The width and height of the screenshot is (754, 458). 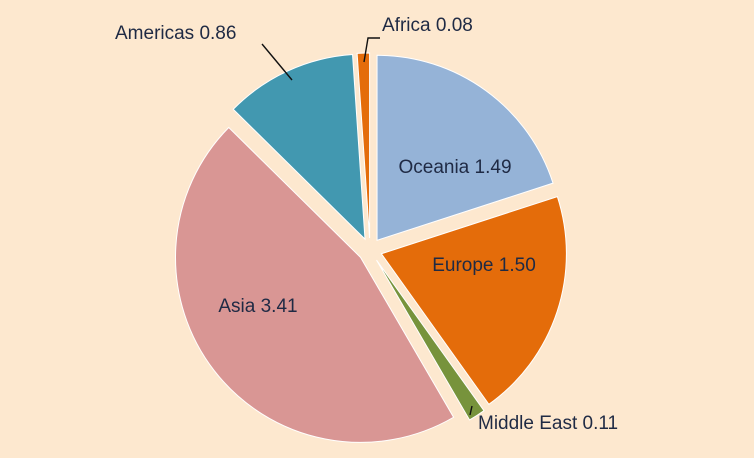 What do you see at coordinates (427, 25) in the screenshot?
I see `slice-label-africa: Africa 0.08` at bounding box center [427, 25].